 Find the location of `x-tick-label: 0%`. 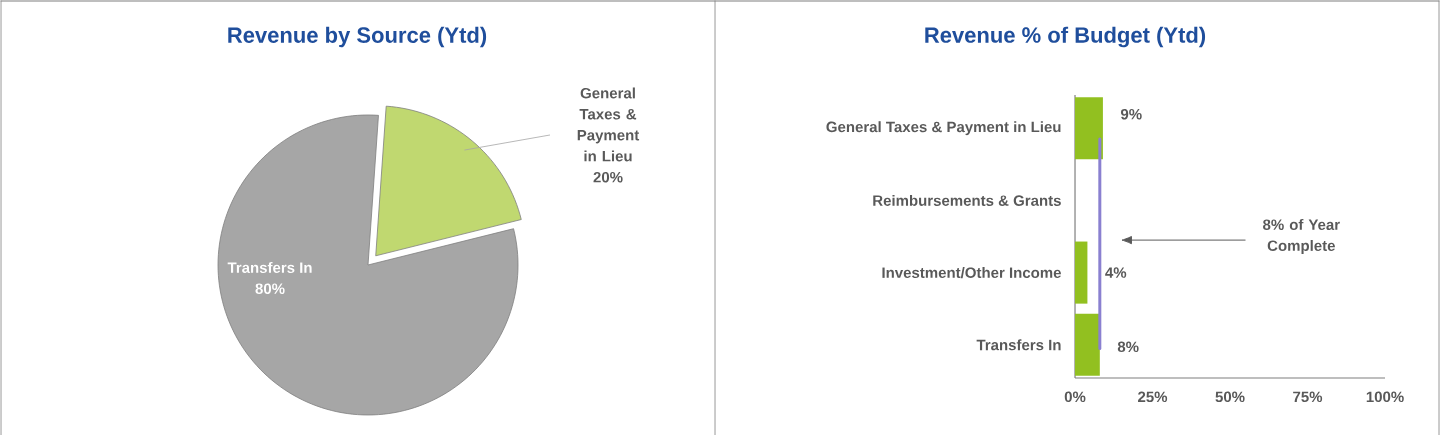

x-tick-label: 0% is located at coordinates (1075, 397).